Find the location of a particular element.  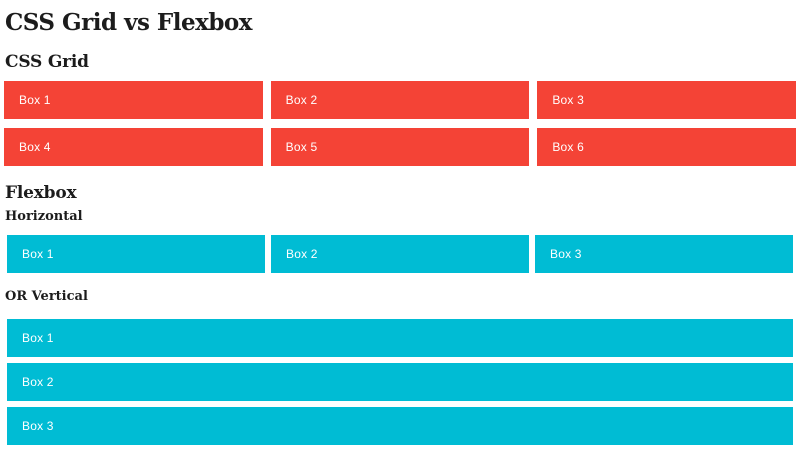

flex-horizontal-container: Box 1 Box 2 Box 3 is located at coordinates (400, 253).